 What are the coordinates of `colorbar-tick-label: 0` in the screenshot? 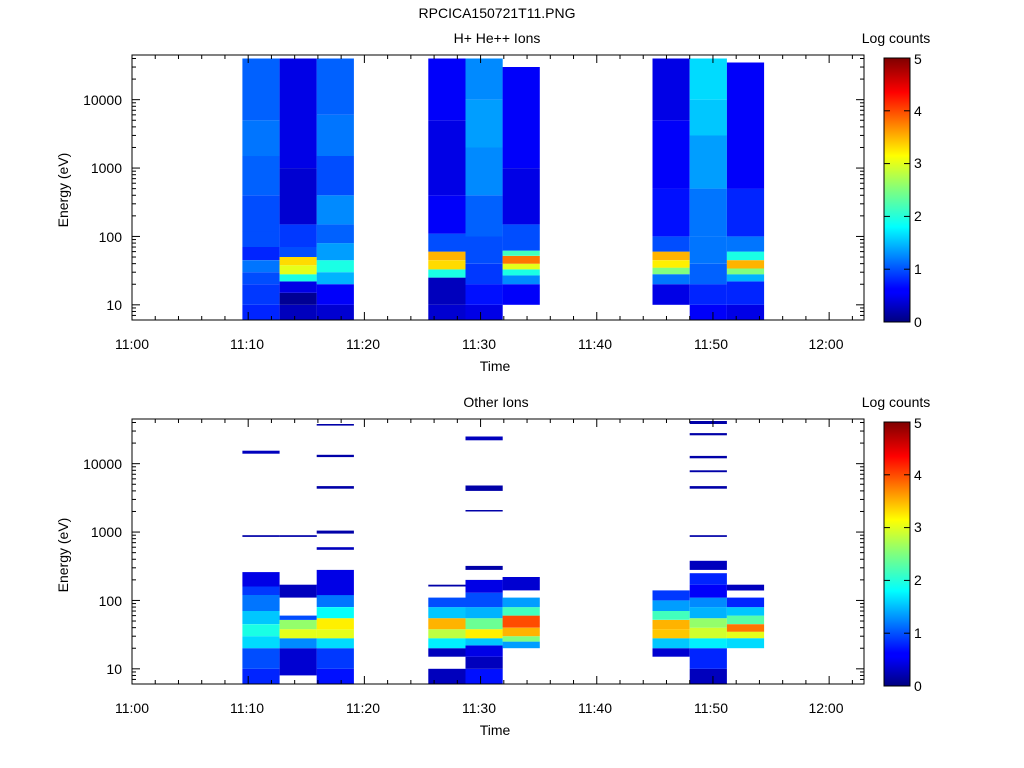 It's located at (918, 322).